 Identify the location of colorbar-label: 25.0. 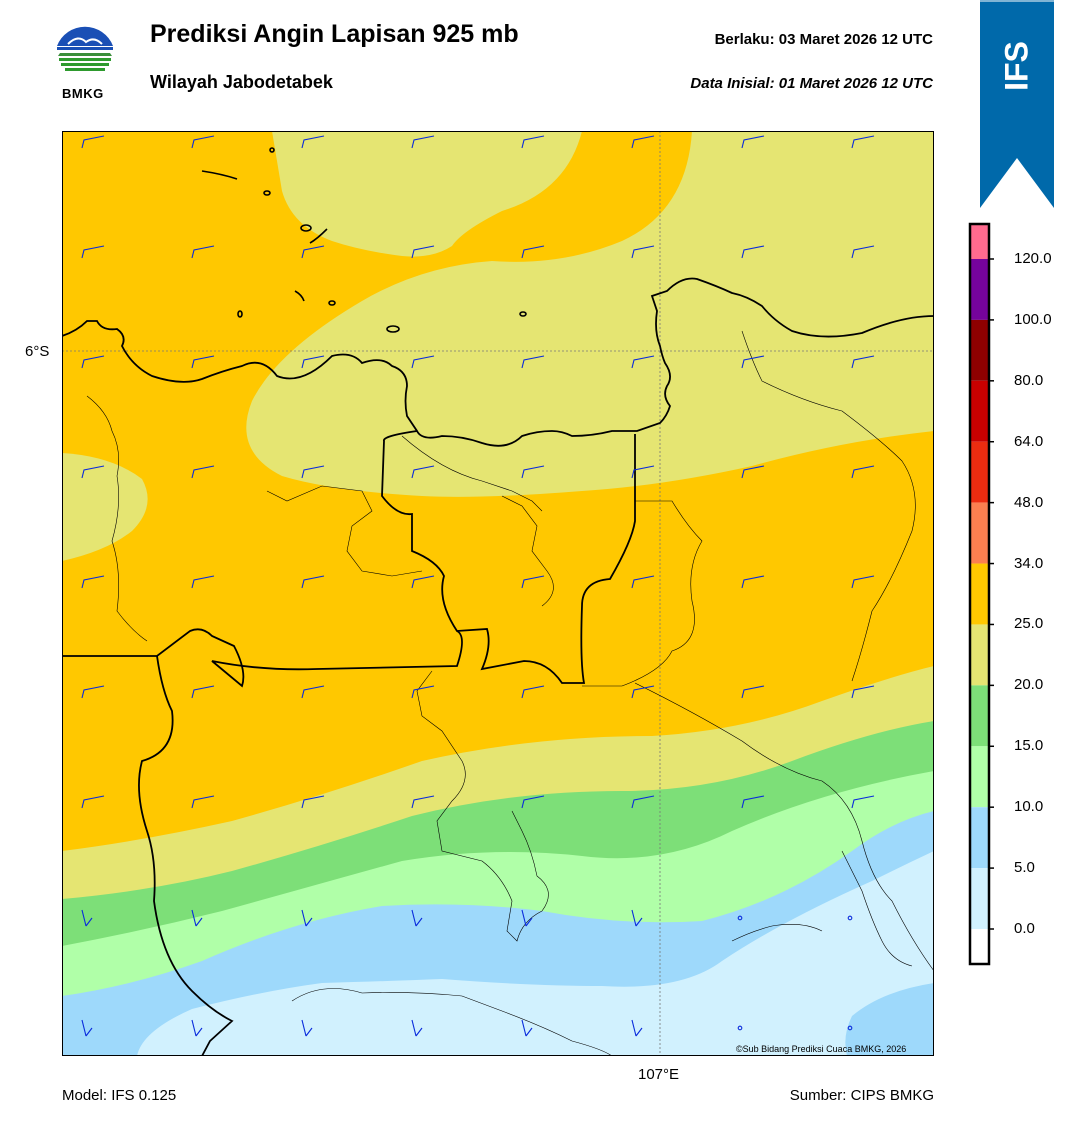
(1029, 624).